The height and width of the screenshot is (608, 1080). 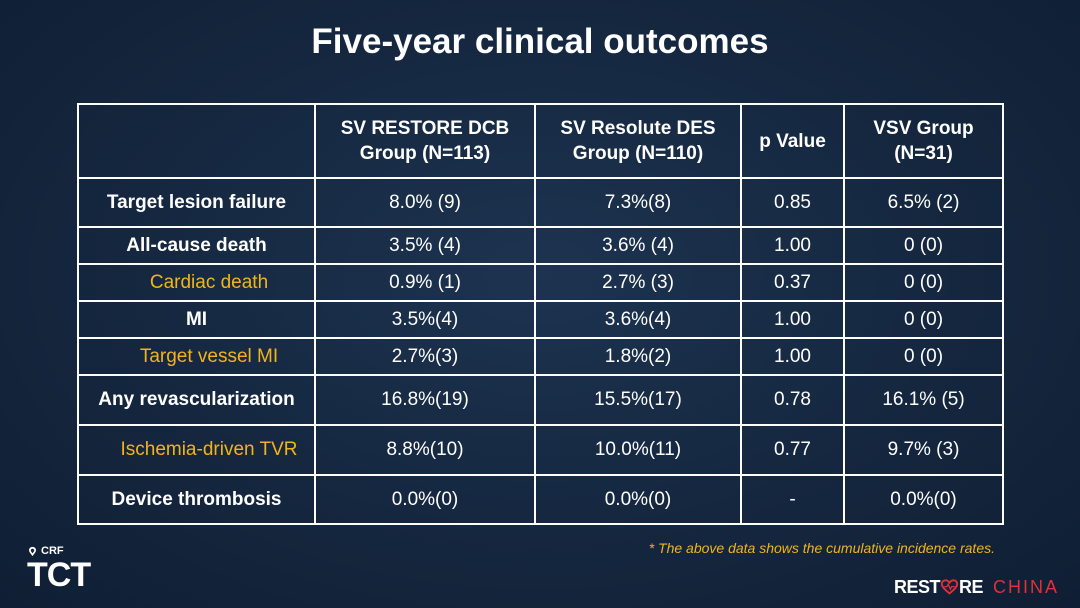 I want to click on row-label: All-cause death, so click(x=196, y=245).